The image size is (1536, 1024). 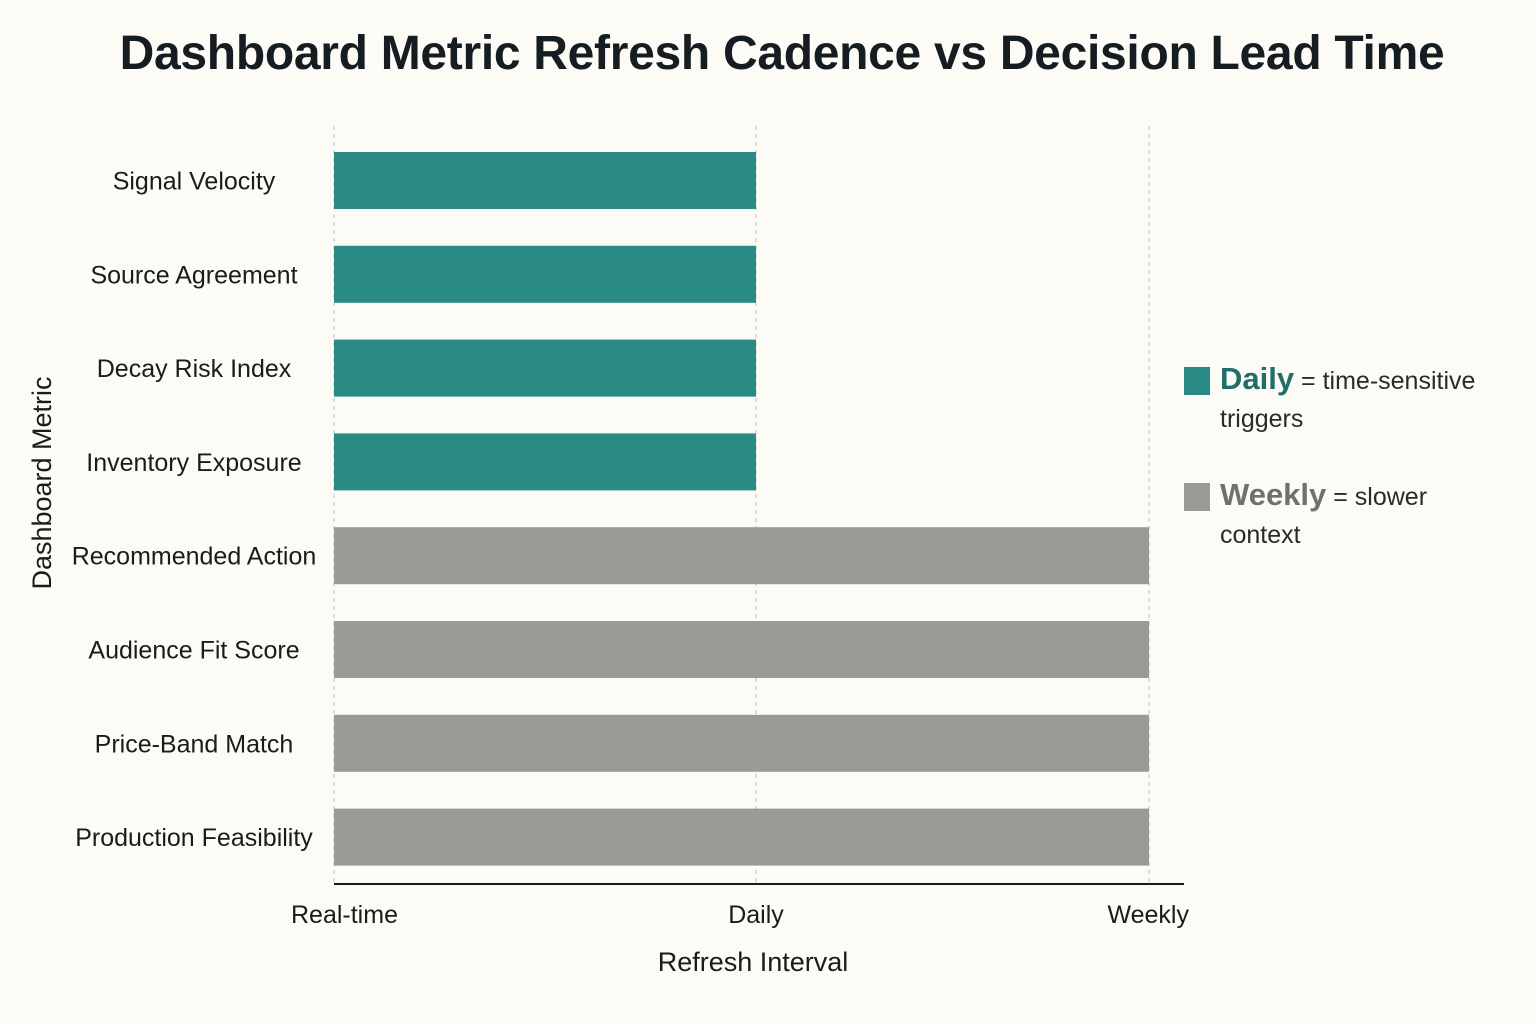 What do you see at coordinates (1273, 494) in the screenshot?
I see `legend-name-weekly: Weekly` at bounding box center [1273, 494].